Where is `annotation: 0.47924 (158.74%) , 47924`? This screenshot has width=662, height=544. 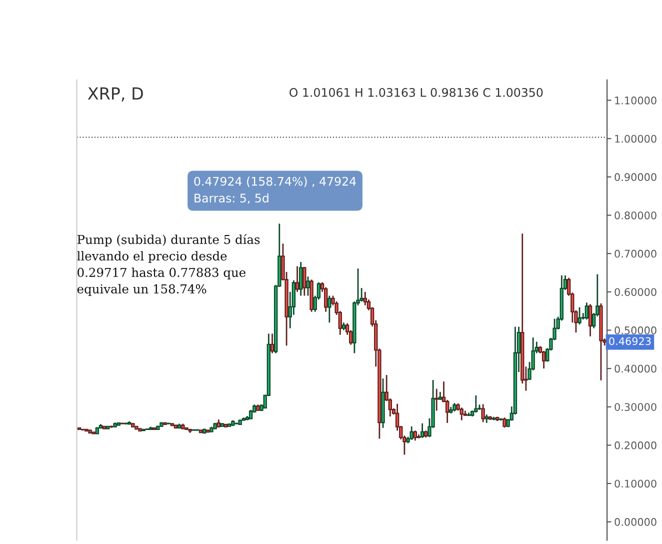 annotation: 0.47924 (158.74%) , 47924 is located at coordinates (275, 182).